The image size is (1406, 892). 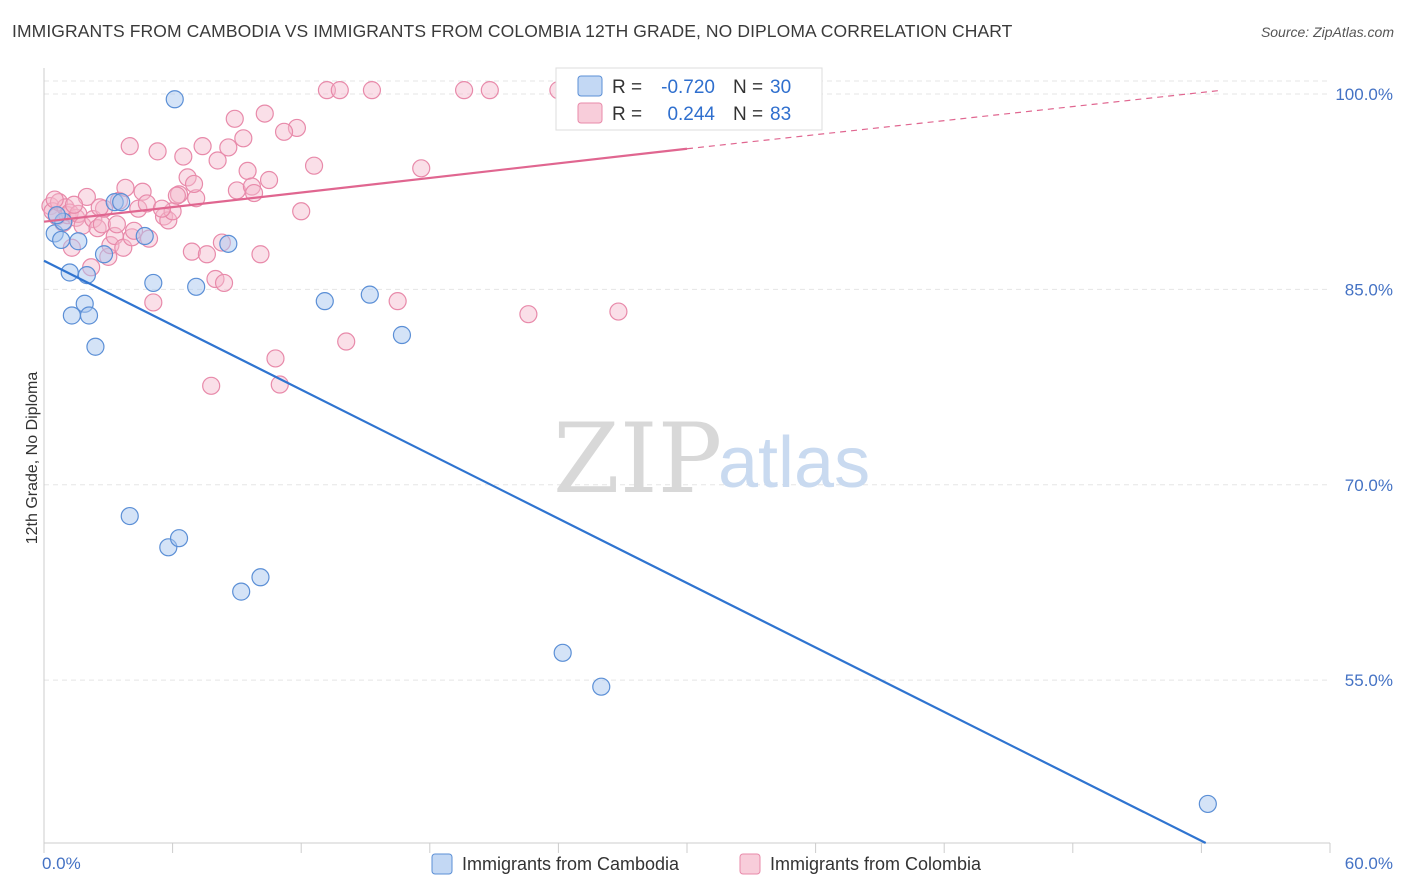 I want to click on legend-swatch-colombia, so click(x=750, y=864).